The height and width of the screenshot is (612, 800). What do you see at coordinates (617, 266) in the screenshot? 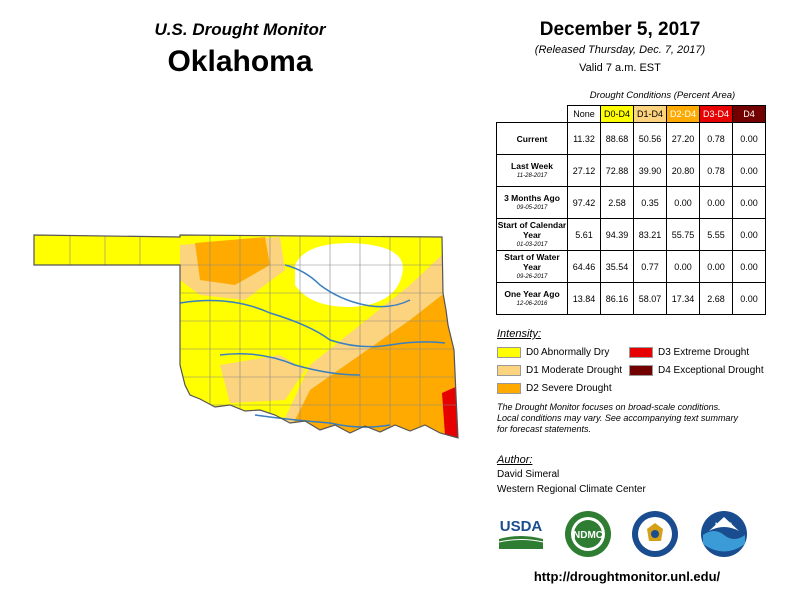
I see `table-cell: 35.54` at bounding box center [617, 266].